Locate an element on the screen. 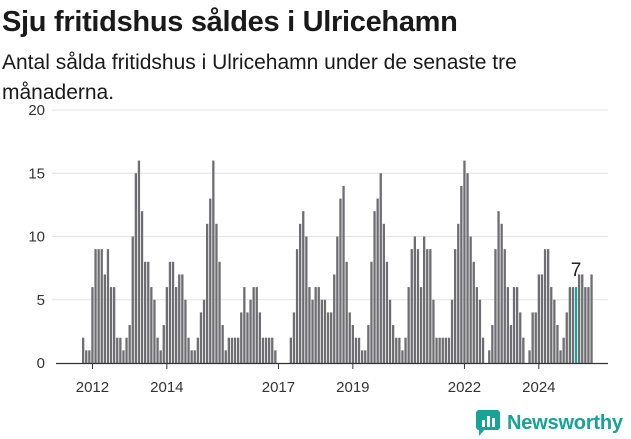 This screenshot has height=439, width=631. x-tick-label: 2024 is located at coordinates (538, 387).